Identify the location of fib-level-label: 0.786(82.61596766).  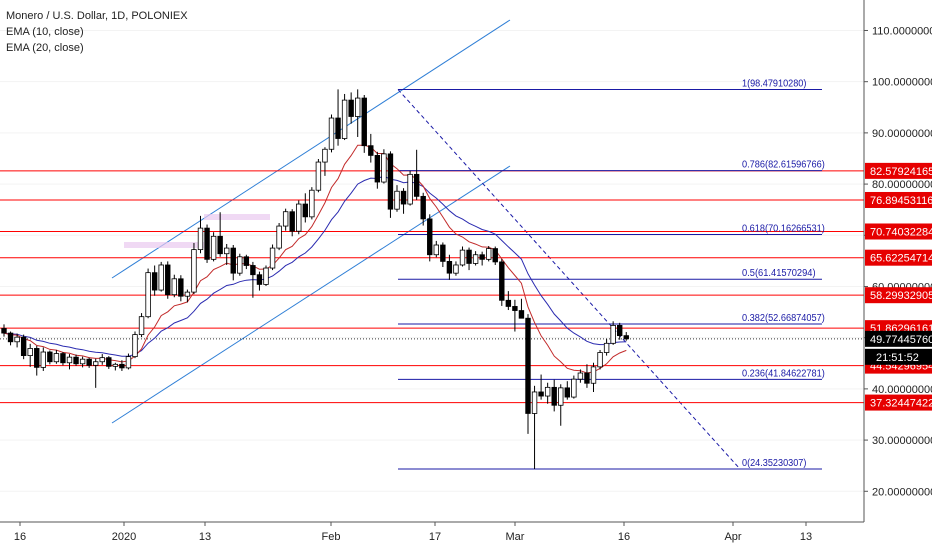
(783, 165).